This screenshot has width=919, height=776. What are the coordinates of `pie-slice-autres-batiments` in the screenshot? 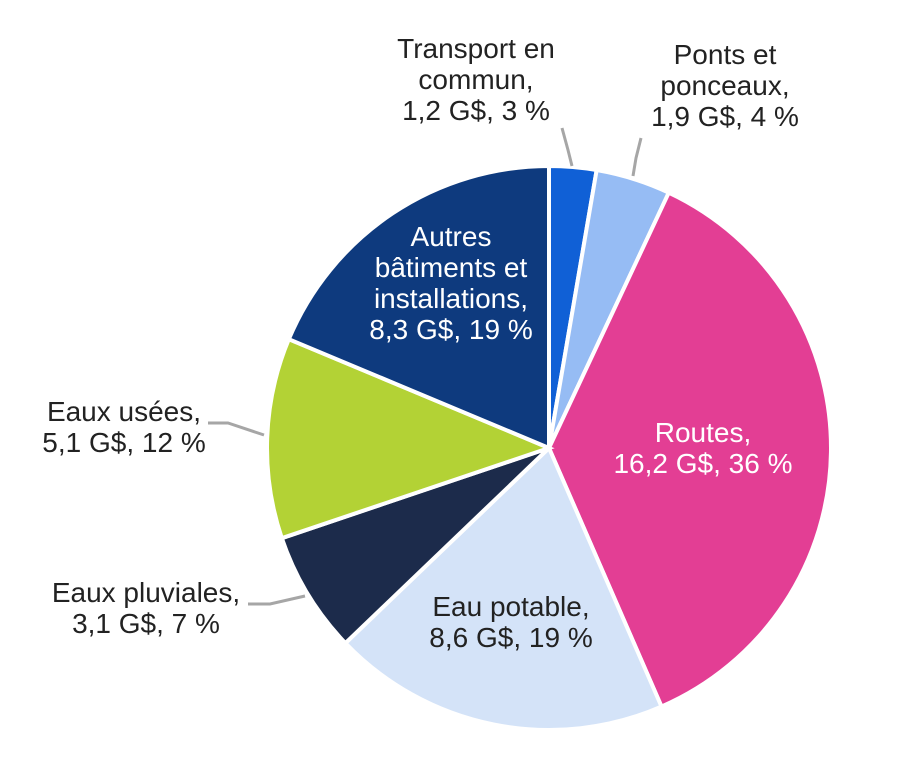 It's located at (418, 307).